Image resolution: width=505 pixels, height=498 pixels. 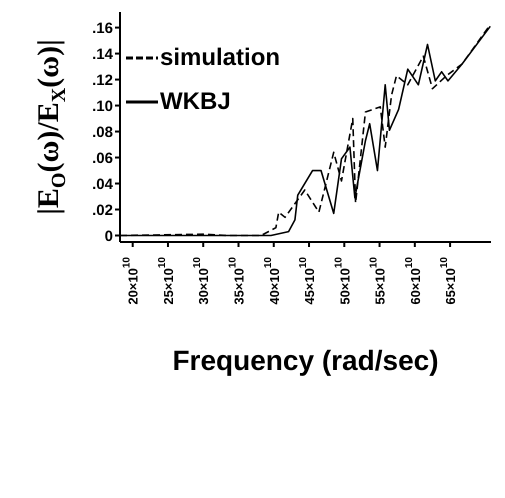 I want to click on y-tick-label: .08, so click(x=102, y=132).